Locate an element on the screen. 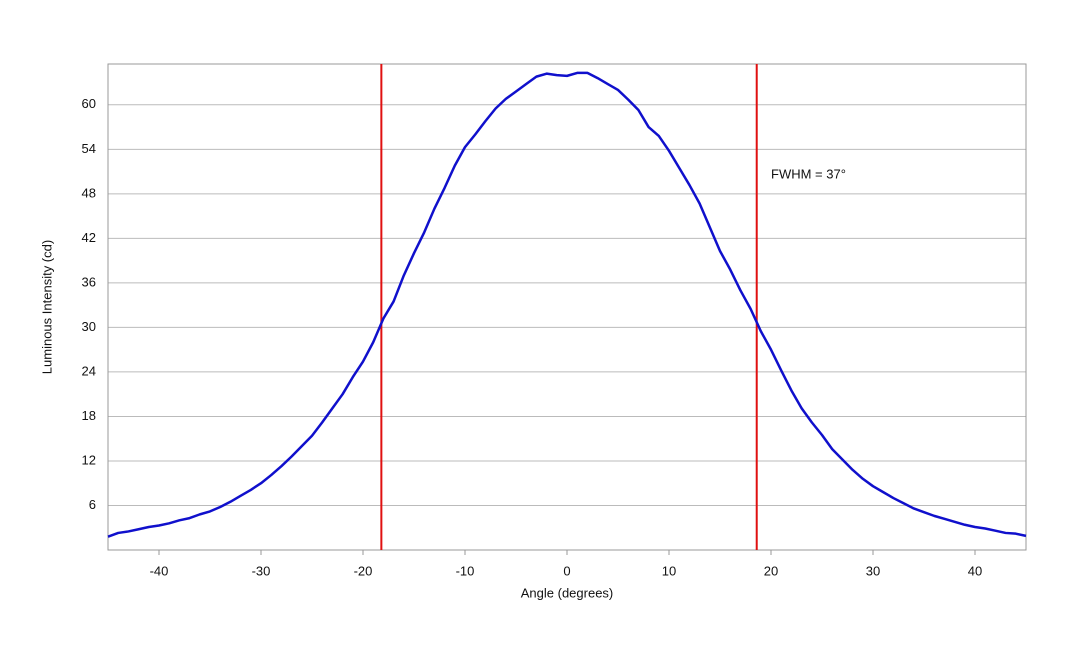 This screenshot has height=648, width=1080. x-tick-label: -40 is located at coordinates (159, 570).